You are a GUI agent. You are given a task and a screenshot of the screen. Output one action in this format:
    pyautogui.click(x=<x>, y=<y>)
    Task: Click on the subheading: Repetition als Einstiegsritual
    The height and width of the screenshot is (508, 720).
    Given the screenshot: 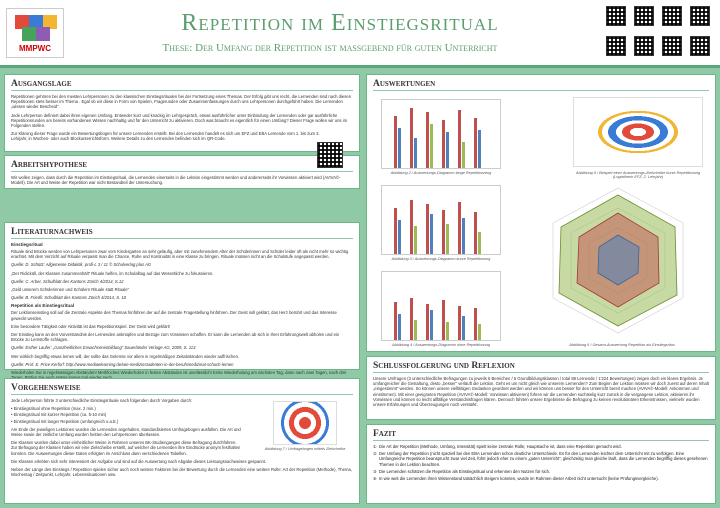 What is the action you would take?
    pyautogui.click(x=43, y=306)
    